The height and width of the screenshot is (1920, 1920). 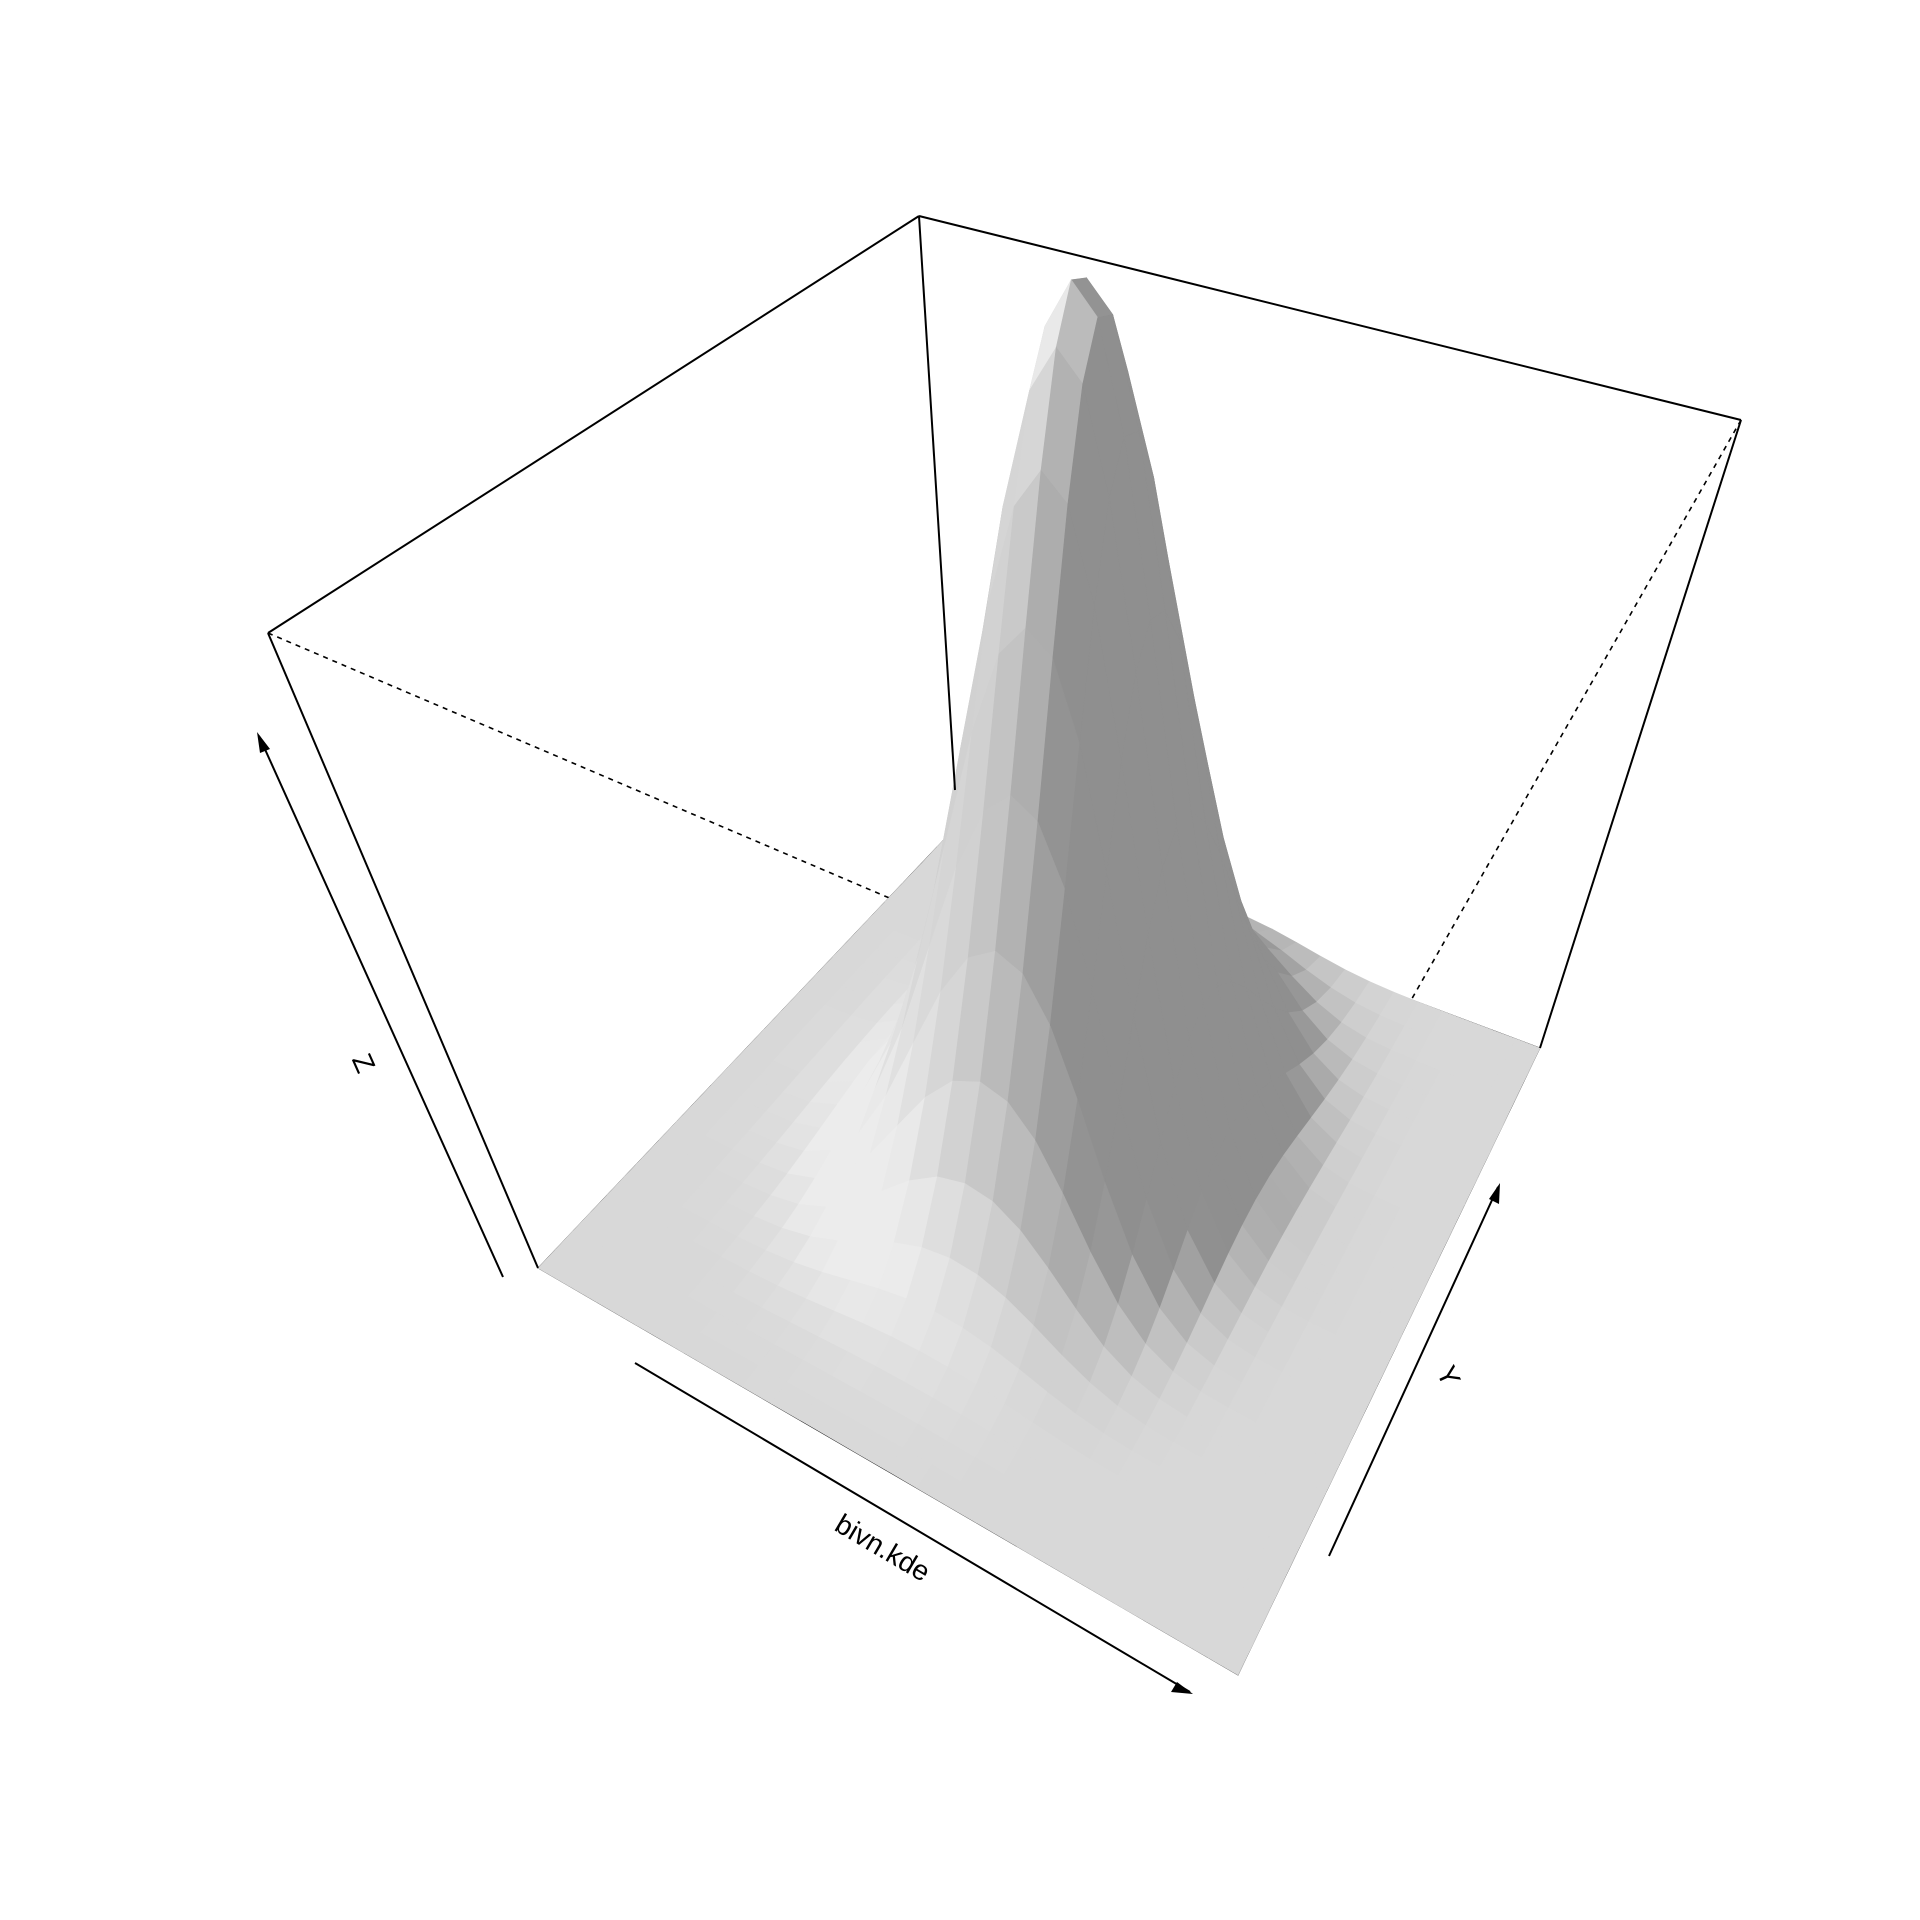 I want to click on x-axis-arrow, so click(x=913, y=1528).